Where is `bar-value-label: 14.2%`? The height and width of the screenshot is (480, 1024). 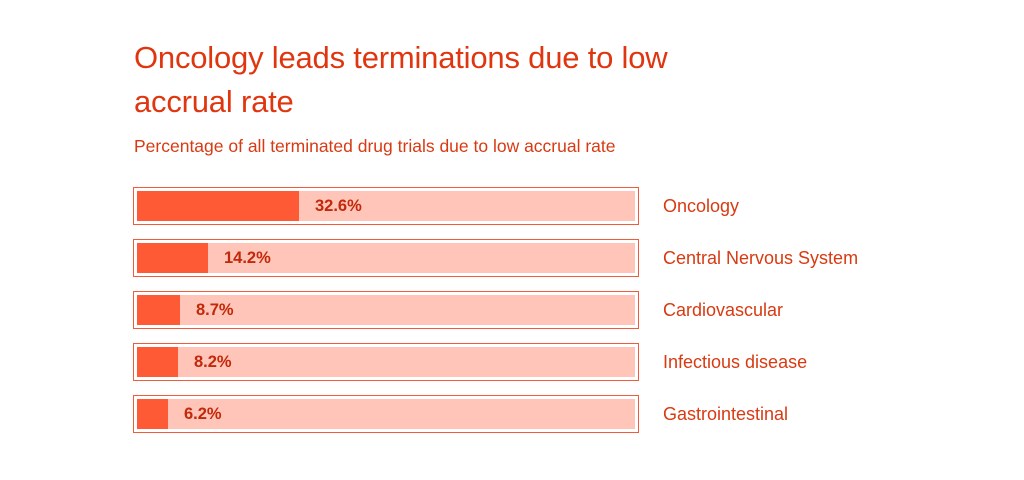 bar-value-label: 14.2% is located at coordinates (247, 258).